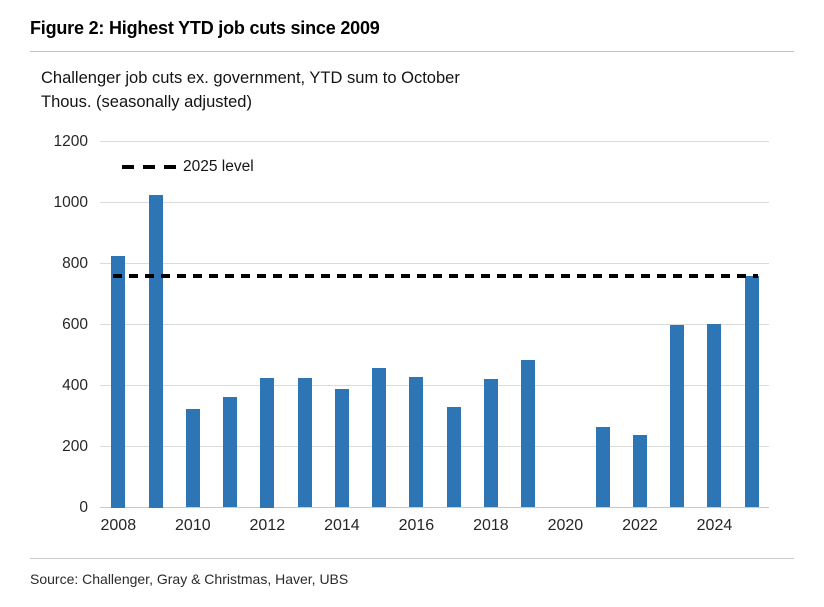 Image resolution: width=824 pixels, height=607 pixels. I want to click on y-axis-label: 0, so click(83, 507).